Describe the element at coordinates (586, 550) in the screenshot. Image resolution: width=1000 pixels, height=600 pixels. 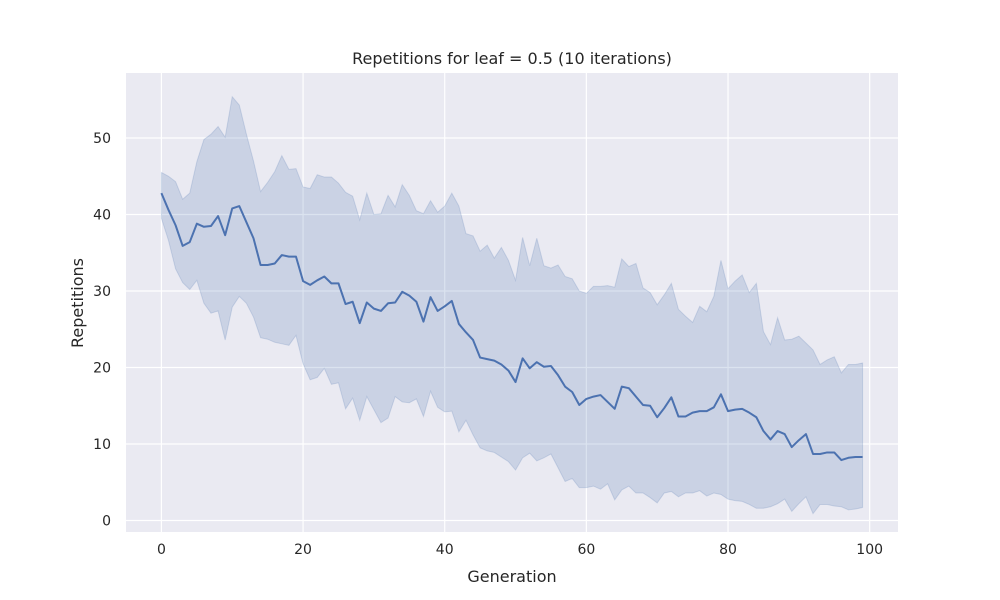
I see `x-tick-label: 60` at that location.